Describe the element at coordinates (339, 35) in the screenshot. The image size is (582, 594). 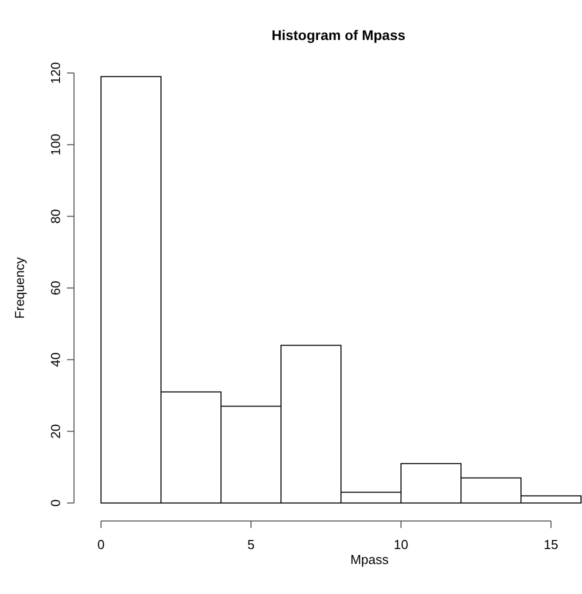
I see `chart-title: Histogram of Mpass` at that location.